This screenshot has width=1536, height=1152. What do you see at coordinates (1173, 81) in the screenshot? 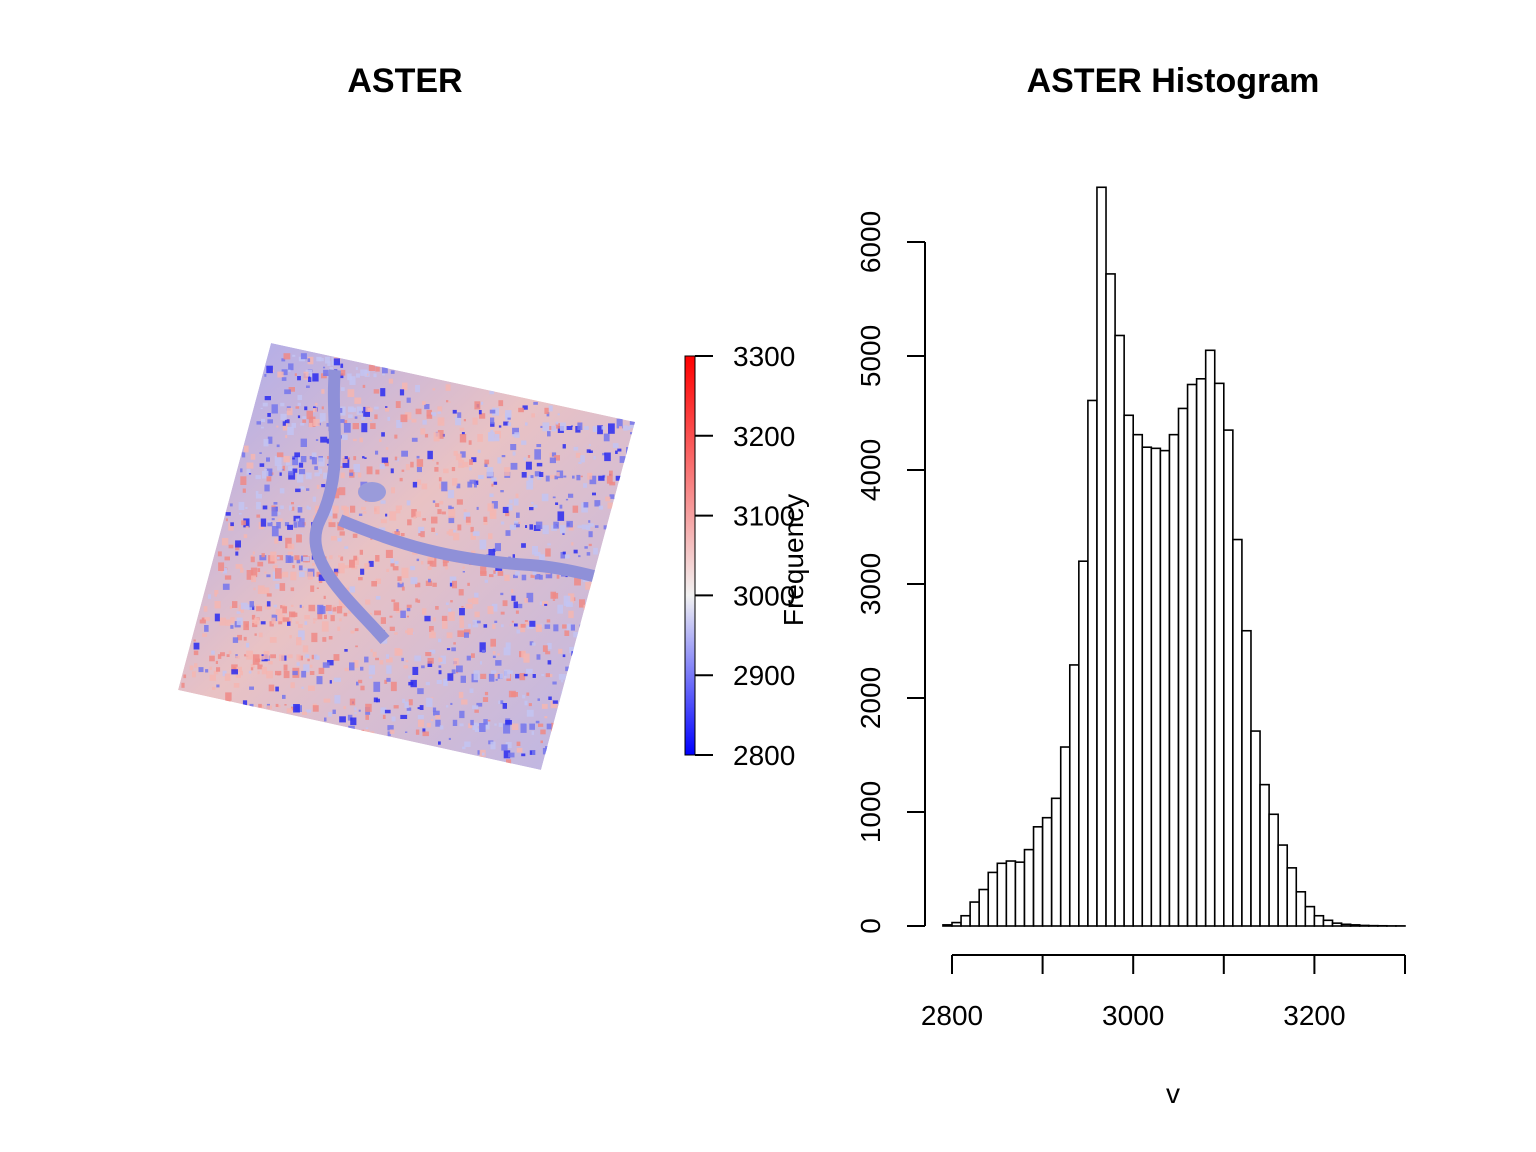
I see `histogram-title: ASTER Histogram` at bounding box center [1173, 81].